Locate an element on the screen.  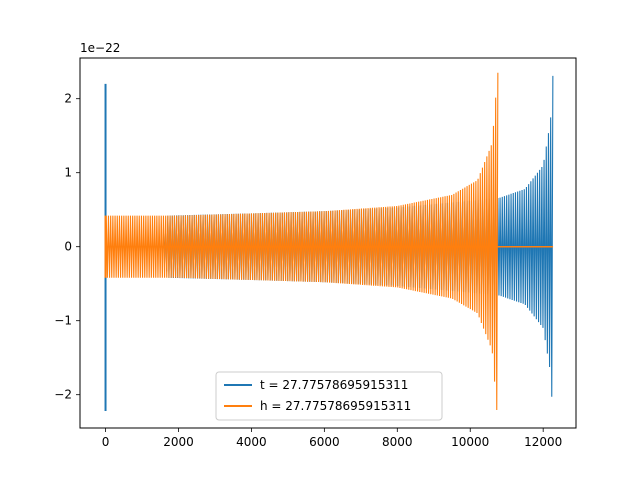
y-offset-label: 1e−22 is located at coordinates (100, 48).